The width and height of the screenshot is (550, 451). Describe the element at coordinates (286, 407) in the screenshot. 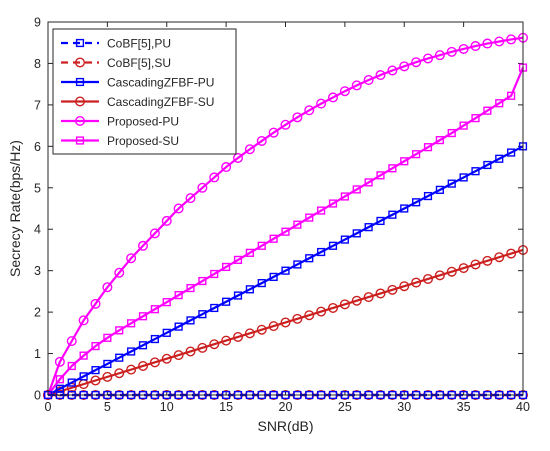

I see `x-tick-label: 20` at that location.